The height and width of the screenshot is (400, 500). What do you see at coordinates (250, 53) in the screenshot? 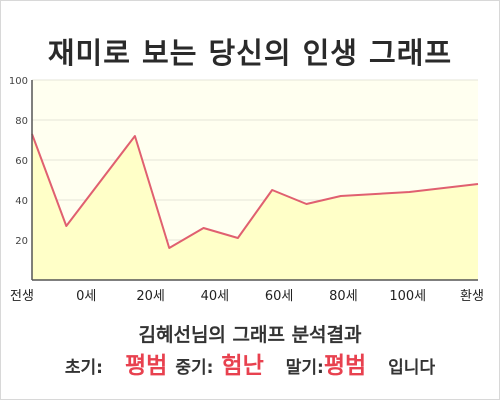
I see `chart-title: 재미로 보는 당신의 인생 그래프` at bounding box center [250, 53].